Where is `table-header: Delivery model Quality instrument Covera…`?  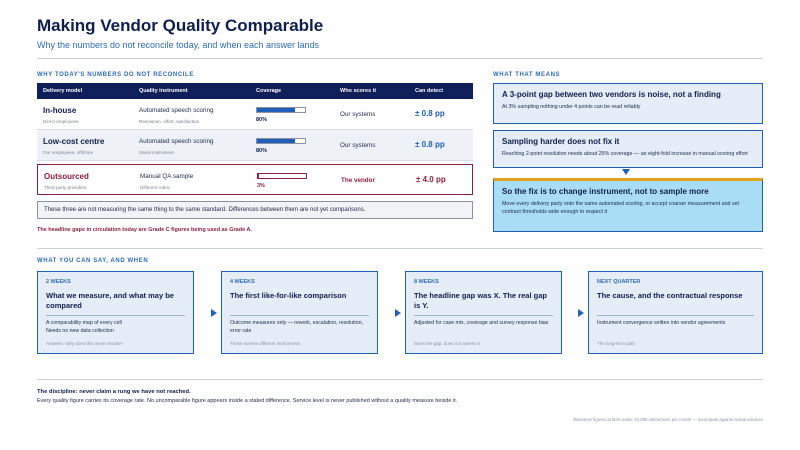
table-header: Delivery model Quality instrument Covera… is located at coordinates (255, 91).